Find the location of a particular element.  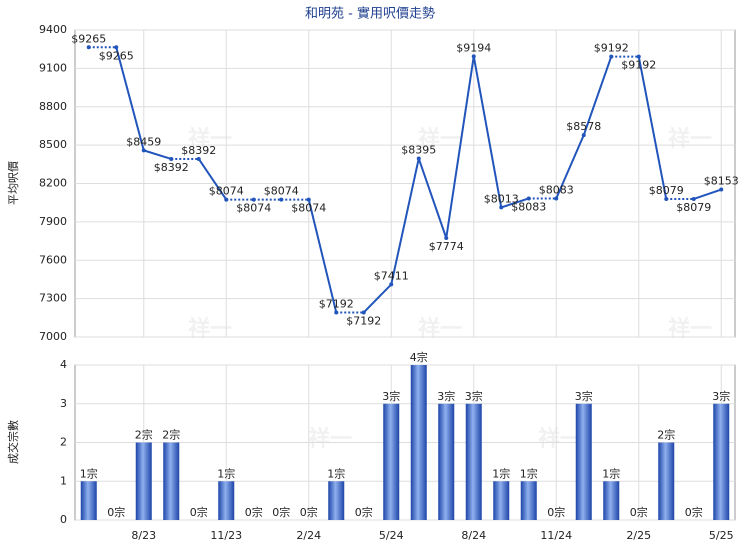

data-label: 4宗 is located at coordinates (419, 357).